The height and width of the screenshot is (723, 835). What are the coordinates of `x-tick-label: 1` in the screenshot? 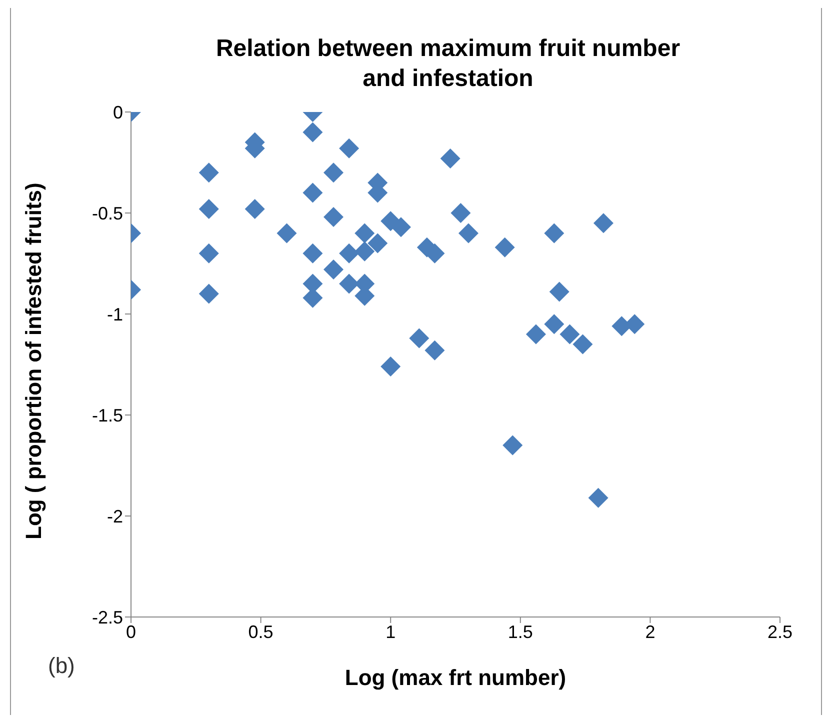 It's located at (391, 632).